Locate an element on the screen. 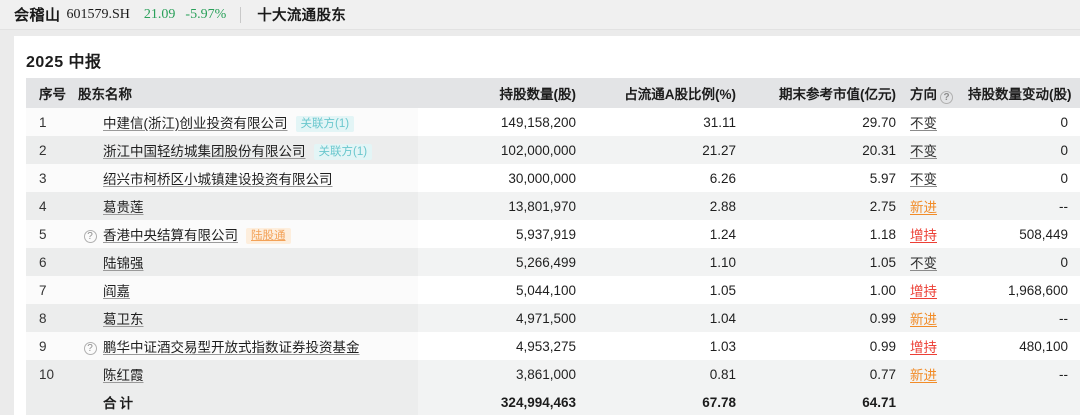 Image resolution: width=1080 pixels, height=415 pixels. cell-pct: 2.88 is located at coordinates (666, 206).